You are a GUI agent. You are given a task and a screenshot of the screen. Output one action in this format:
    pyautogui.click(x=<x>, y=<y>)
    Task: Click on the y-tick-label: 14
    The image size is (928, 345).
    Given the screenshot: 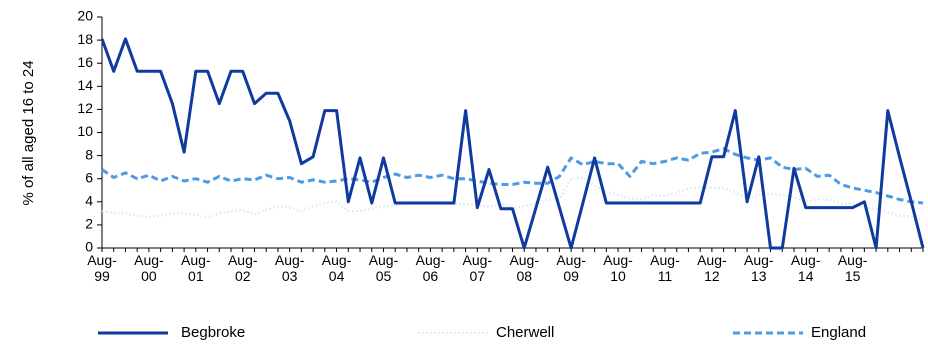 What is the action you would take?
    pyautogui.click(x=85, y=85)
    